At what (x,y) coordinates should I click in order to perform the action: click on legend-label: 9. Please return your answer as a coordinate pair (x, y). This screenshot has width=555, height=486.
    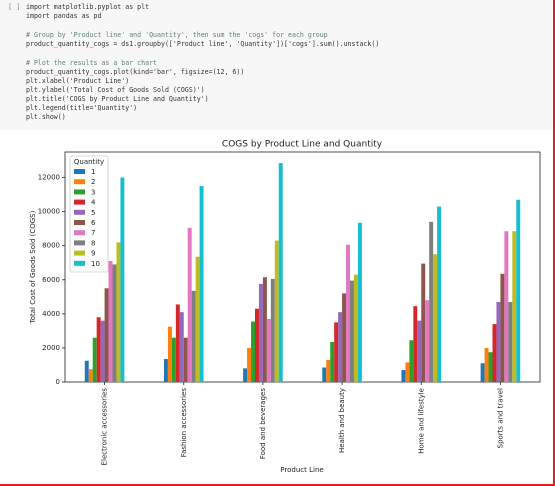
    Looking at the image, I should click on (93, 254).